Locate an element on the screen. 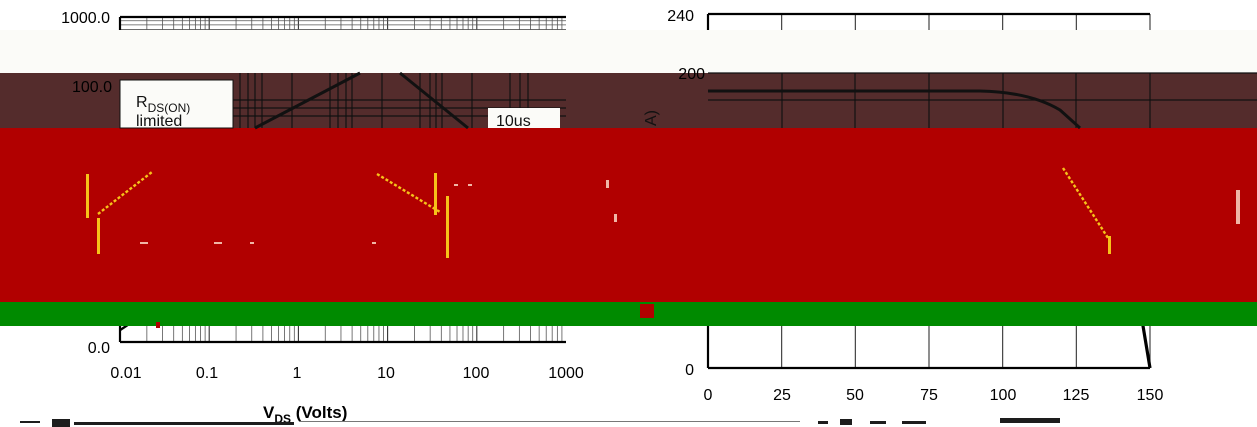 The width and height of the screenshot is (1257, 427). derating-x-tick-label: 125 is located at coordinates (1076, 395).